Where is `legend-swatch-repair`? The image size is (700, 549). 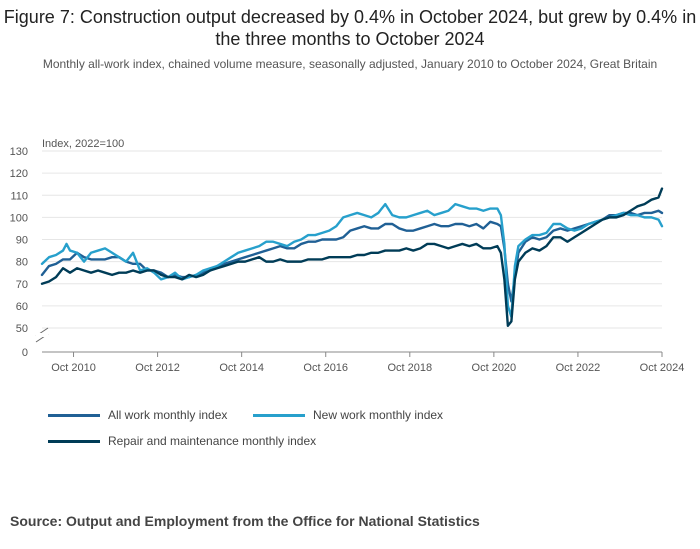 legend-swatch-repair is located at coordinates (74, 441).